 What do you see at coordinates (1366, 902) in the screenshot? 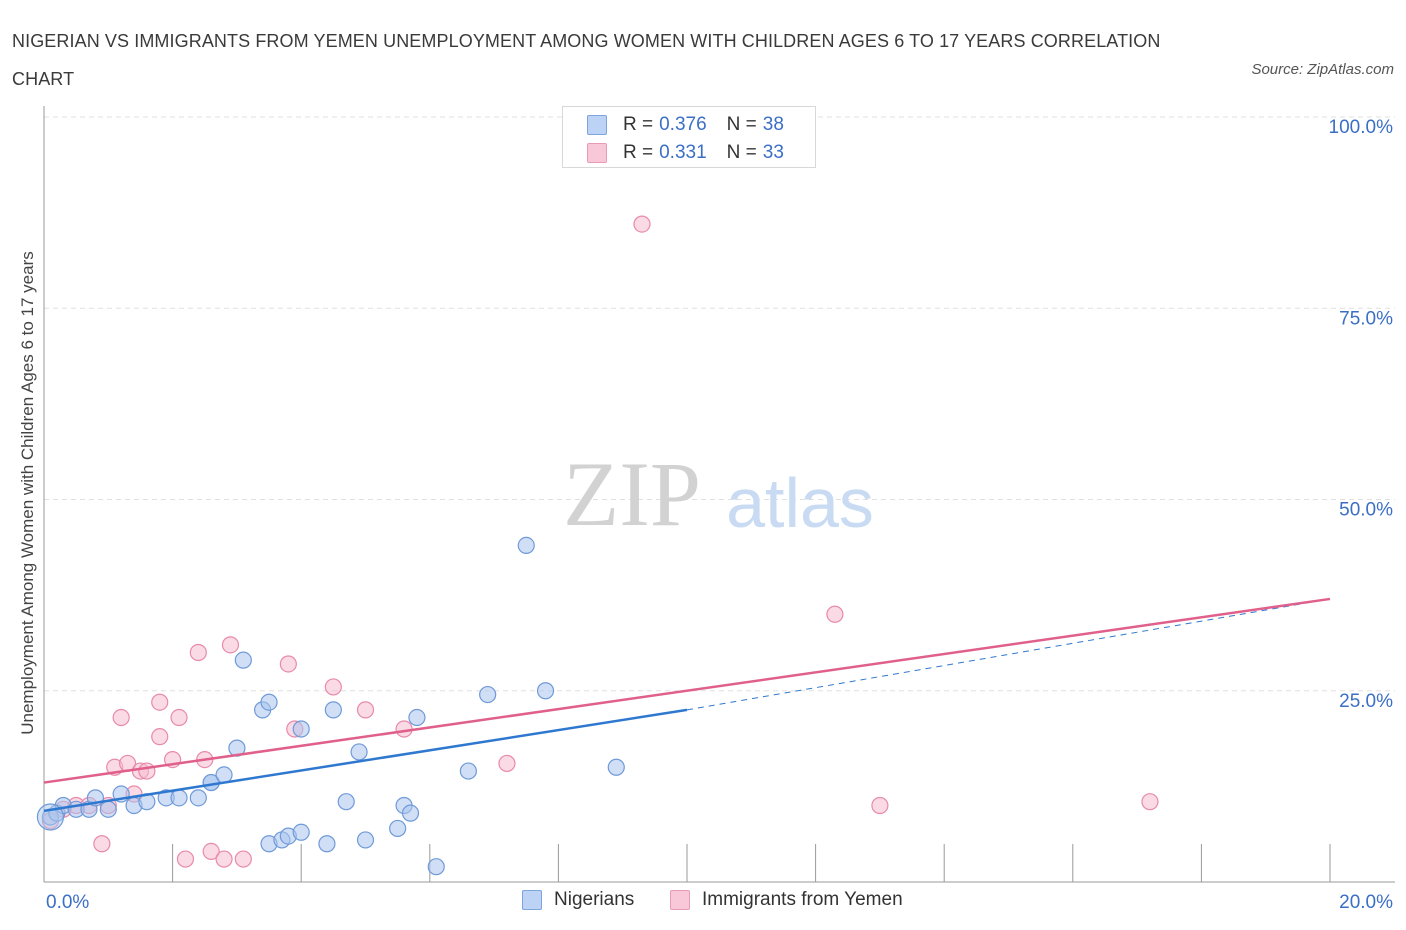
I see `x-tick-label: 20.0%` at bounding box center [1366, 902].